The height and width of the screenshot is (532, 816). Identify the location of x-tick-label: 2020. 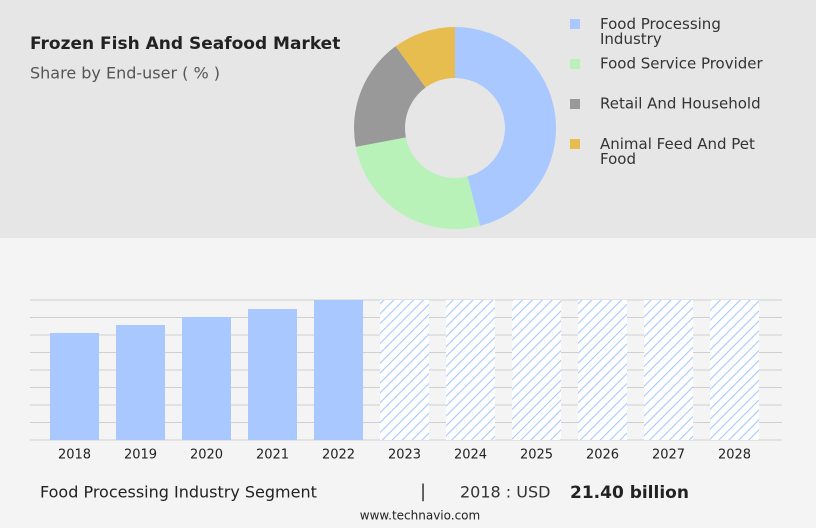
(206, 455).